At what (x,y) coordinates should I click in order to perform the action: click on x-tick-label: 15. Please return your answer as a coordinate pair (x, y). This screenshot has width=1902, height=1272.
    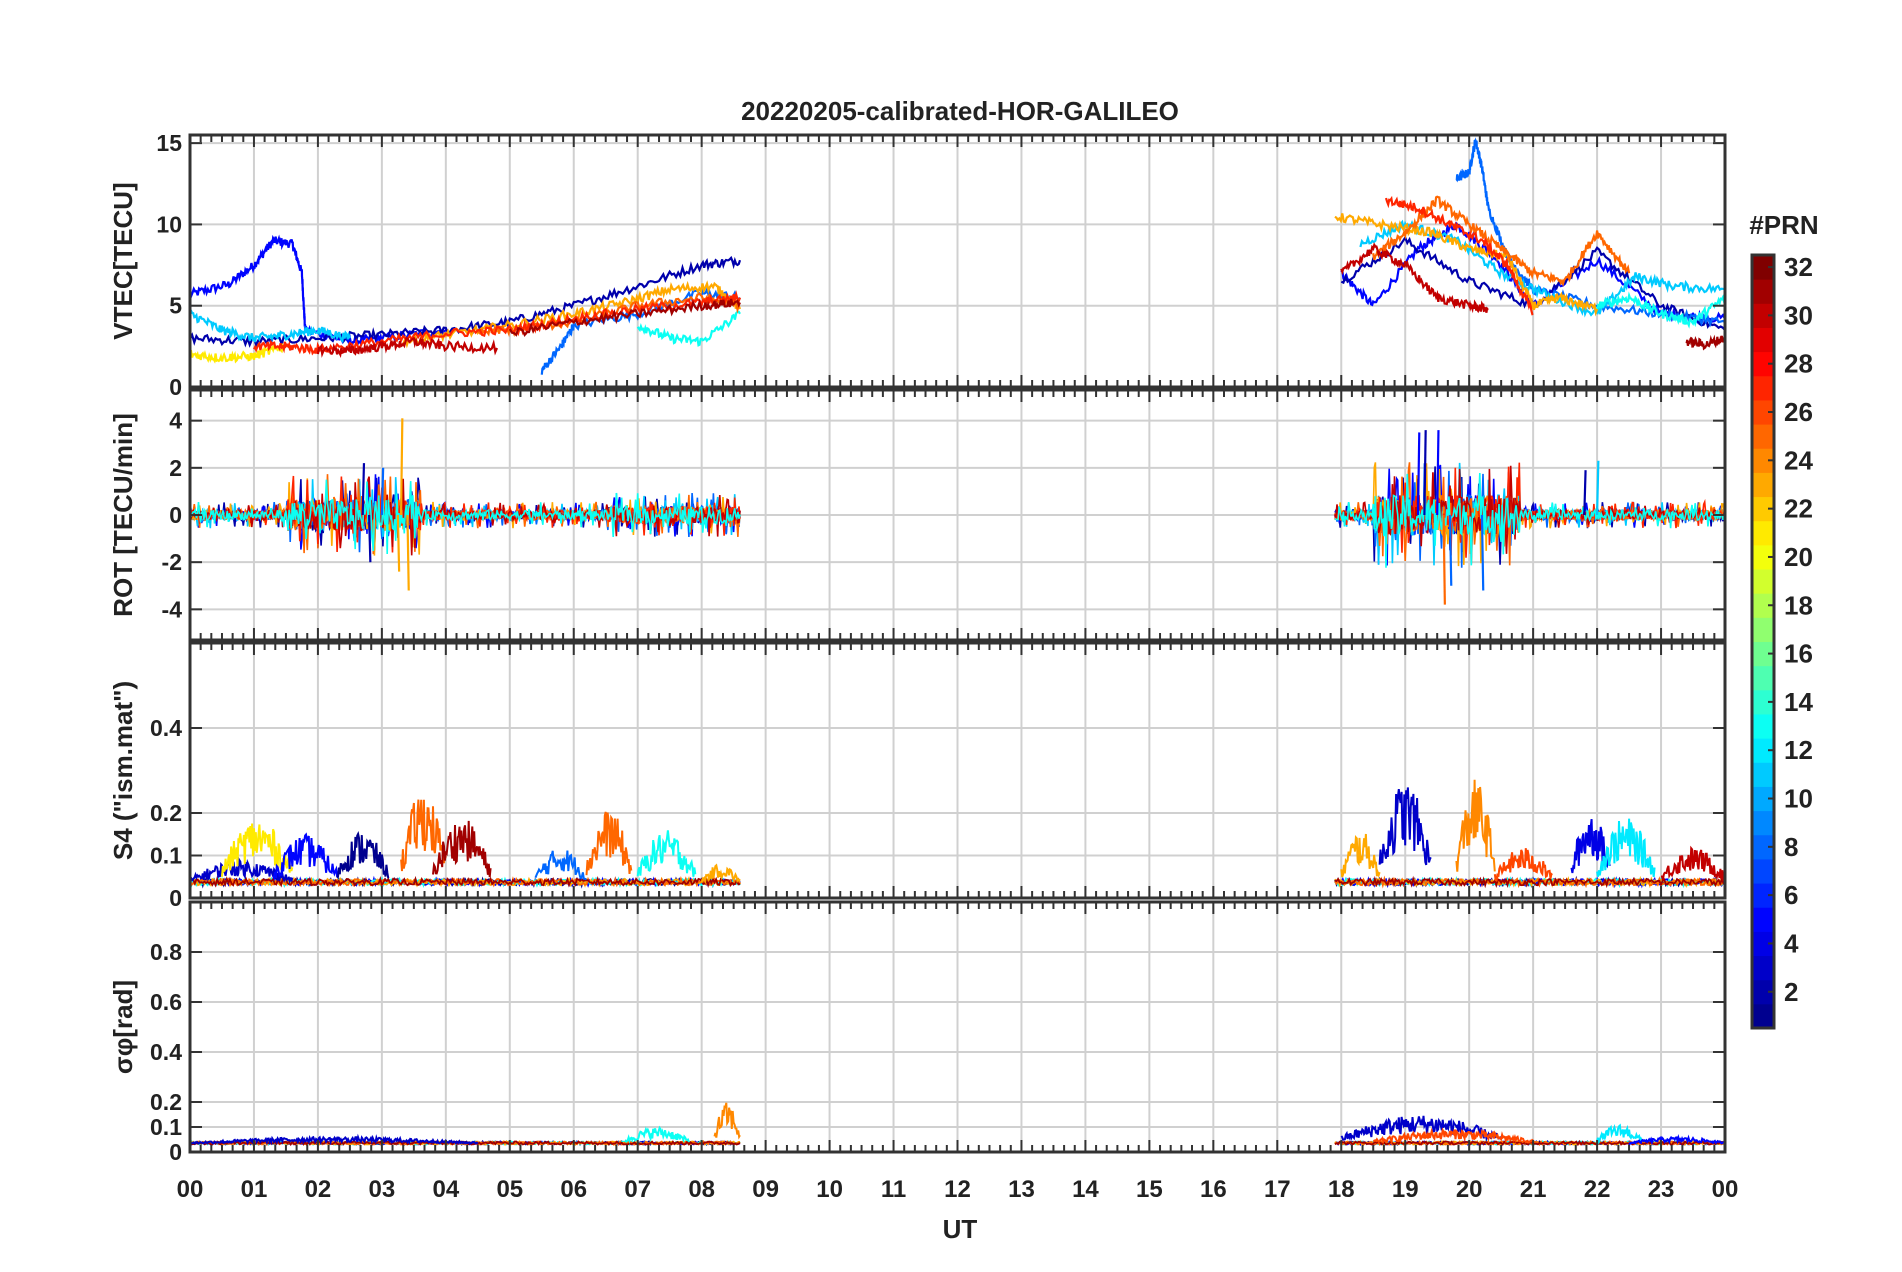
    Looking at the image, I should click on (1149, 1189).